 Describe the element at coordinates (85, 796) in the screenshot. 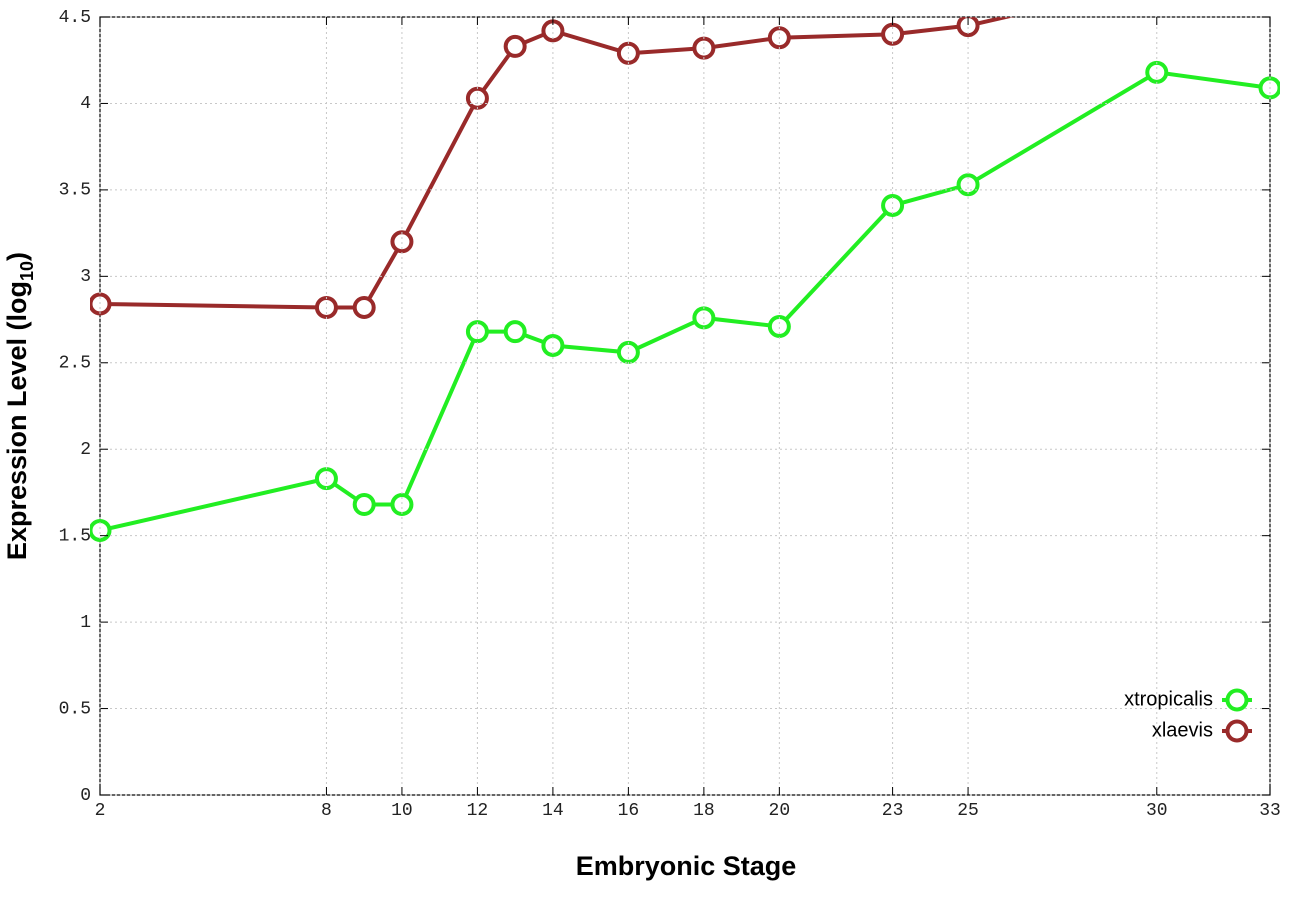

I see `y-tick-label: 0` at that location.